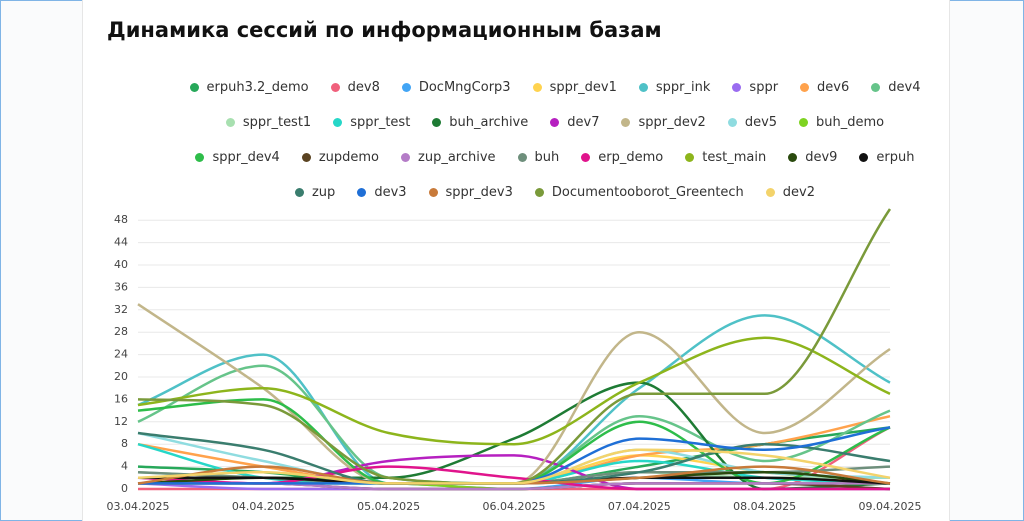  What do you see at coordinates (647, 192) in the screenshot?
I see `legend-label: Documentooborot_Greentech` at bounding box center [647, 192].